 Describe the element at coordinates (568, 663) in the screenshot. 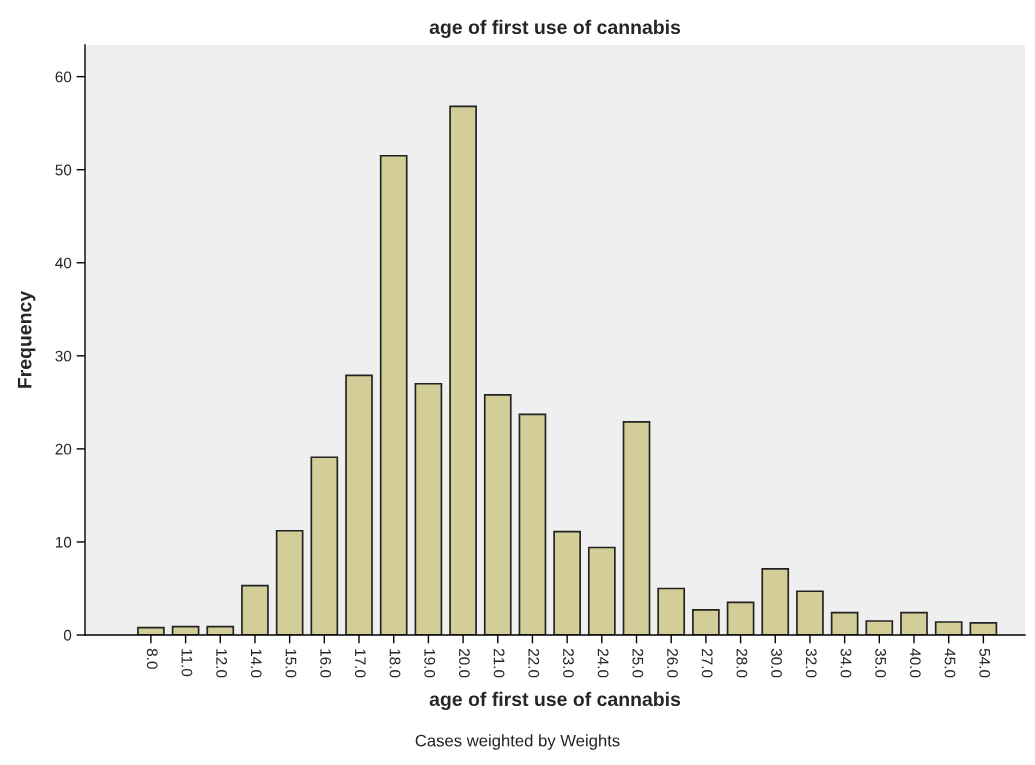

I see `x-tick-label: 23.0` at that location.